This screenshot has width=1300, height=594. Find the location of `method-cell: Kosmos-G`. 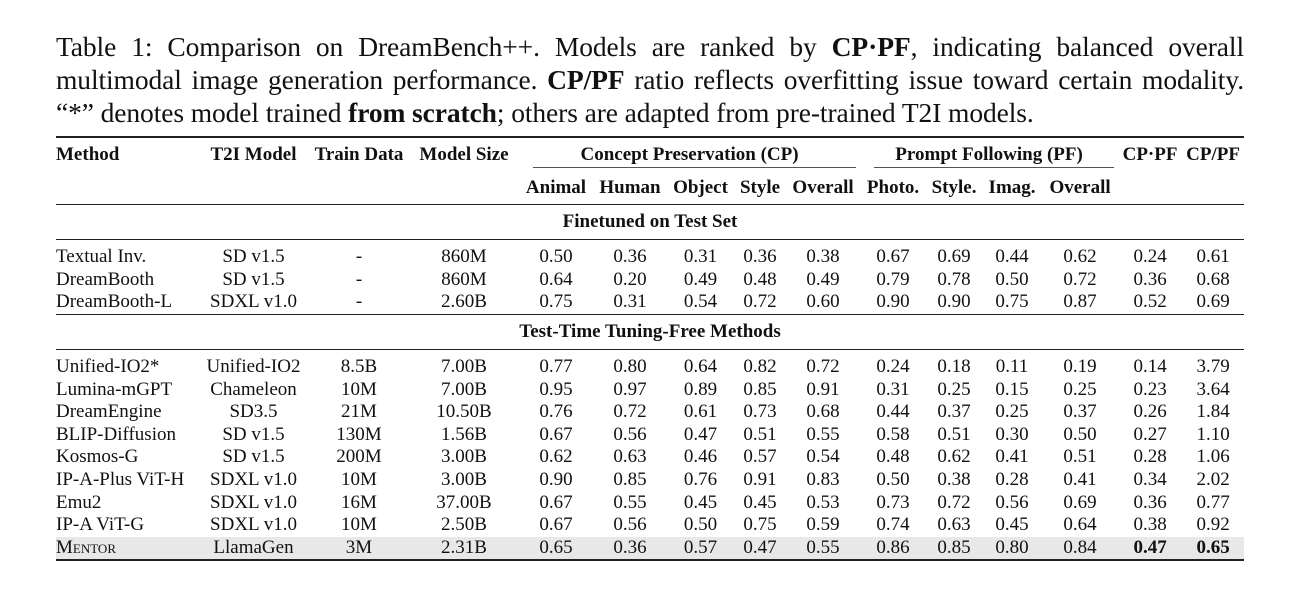

method-cell: Kosmos-G is located at coordinates (97, 457).